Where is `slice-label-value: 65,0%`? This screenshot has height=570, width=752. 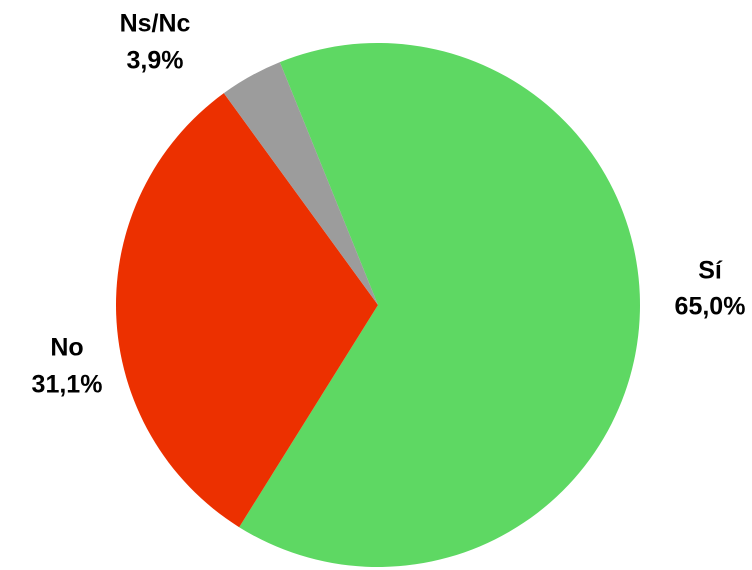
slice-label-value: 65,0% is located at coordinates (710, 307).